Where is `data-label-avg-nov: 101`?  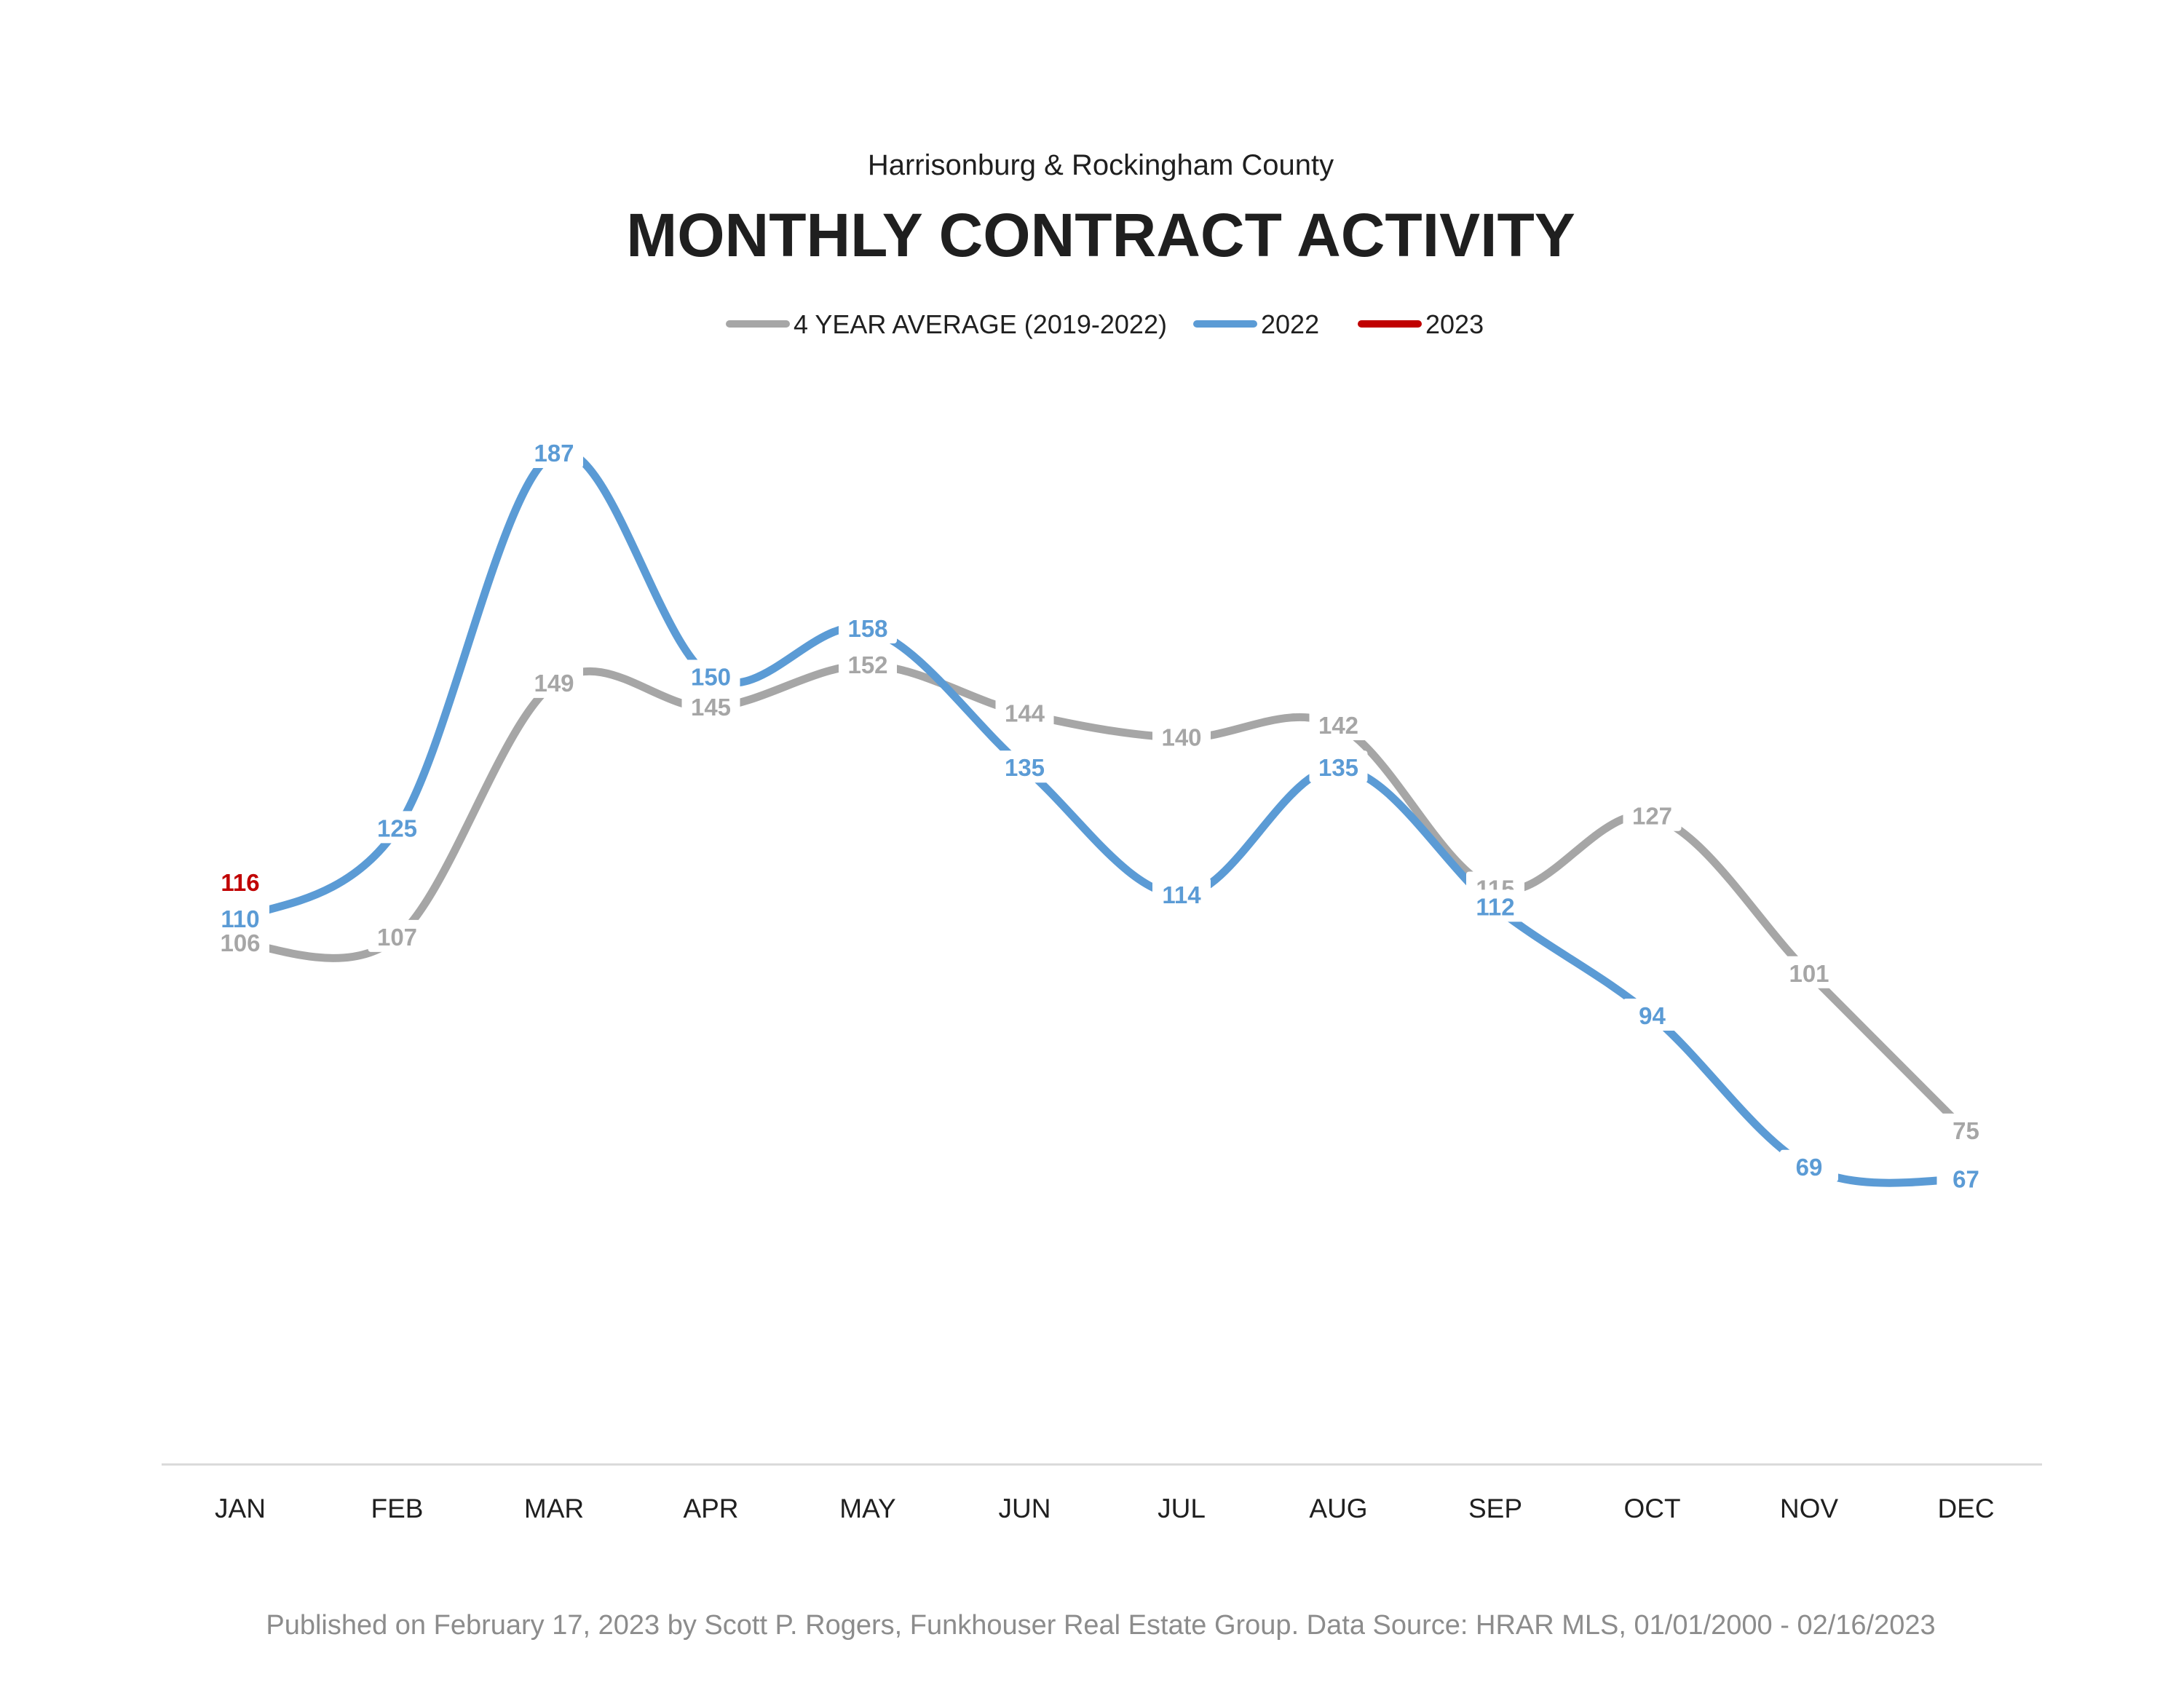 data-label-avg-nov: 101 is located at coordinates (1809, 972).